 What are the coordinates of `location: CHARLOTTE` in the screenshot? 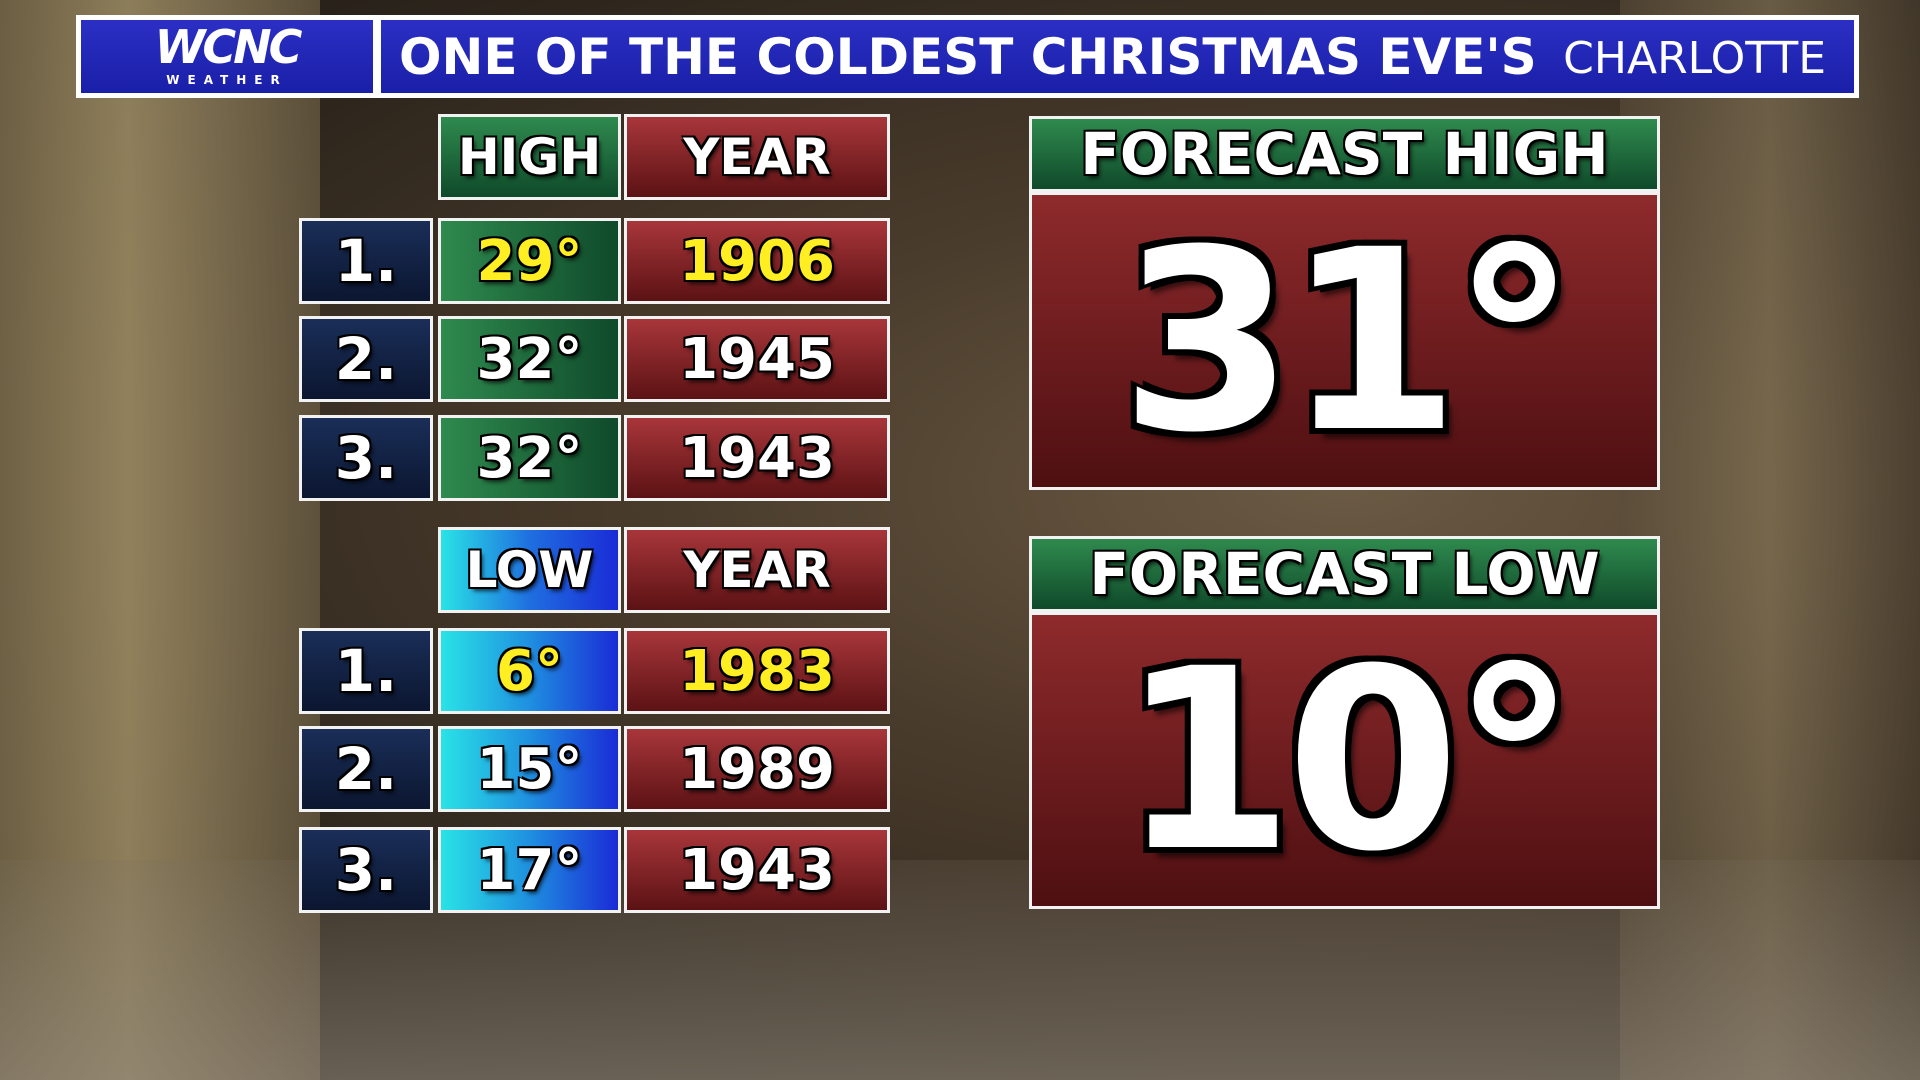 It's located at (1694, 58).